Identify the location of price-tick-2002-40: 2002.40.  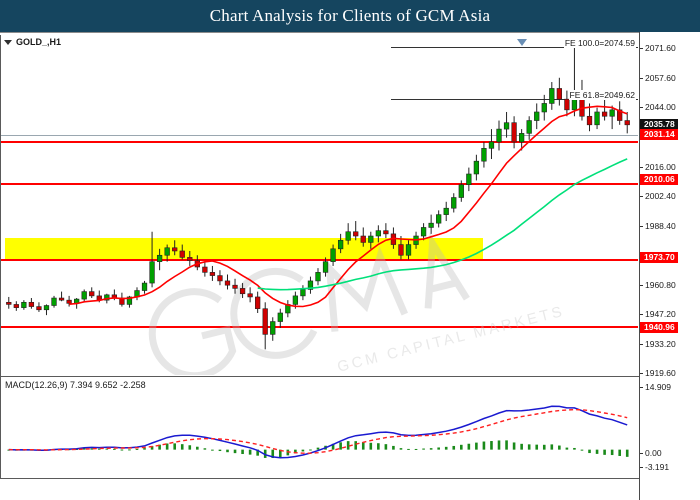
(658, 196).